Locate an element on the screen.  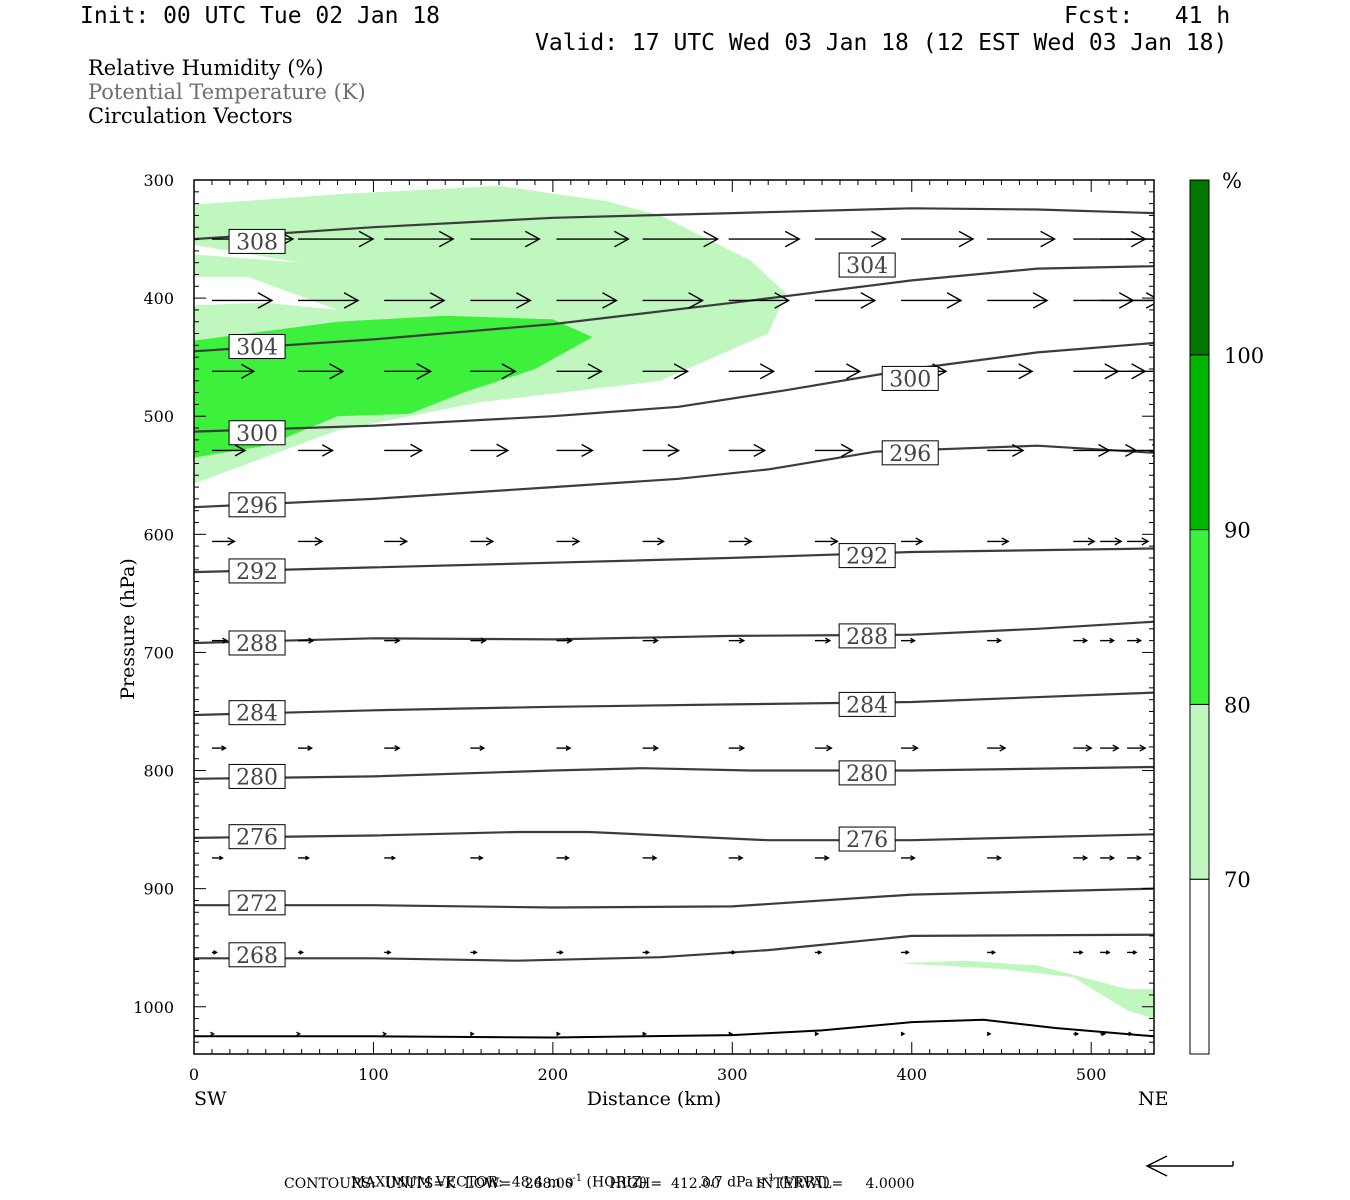
contour-label: 284 is located at coordinates (867, 705).